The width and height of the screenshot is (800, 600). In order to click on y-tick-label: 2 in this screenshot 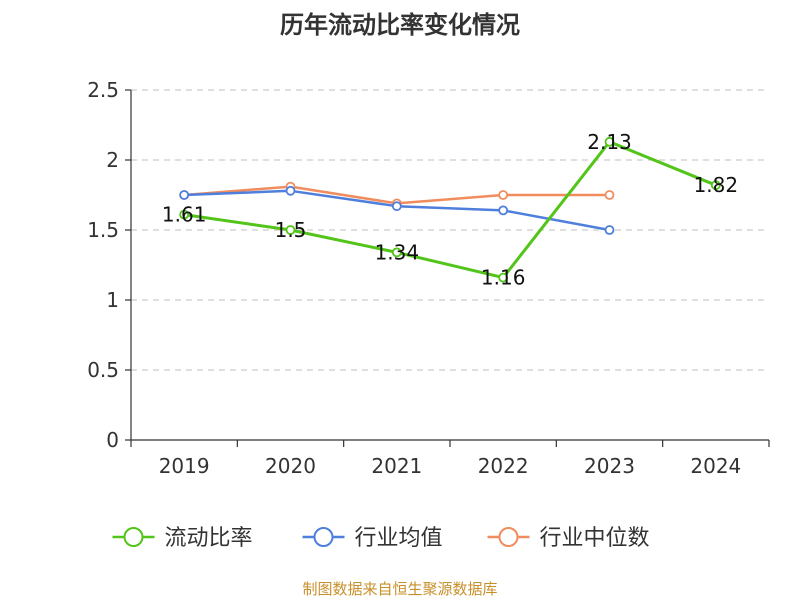, I will do `click(112, 160)`.